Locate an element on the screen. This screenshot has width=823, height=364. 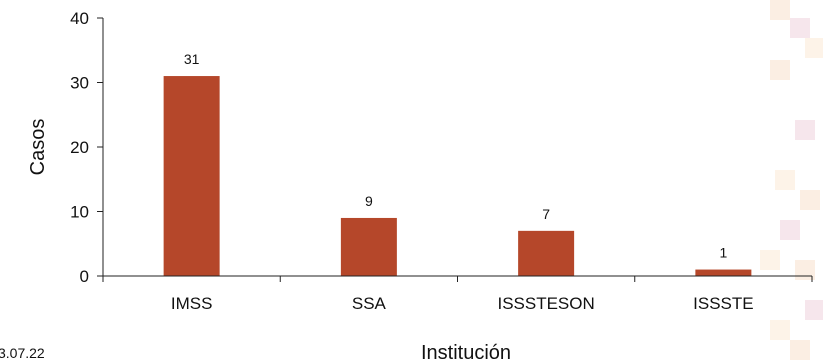
bar-ssa is located at coordinates (368, 246).